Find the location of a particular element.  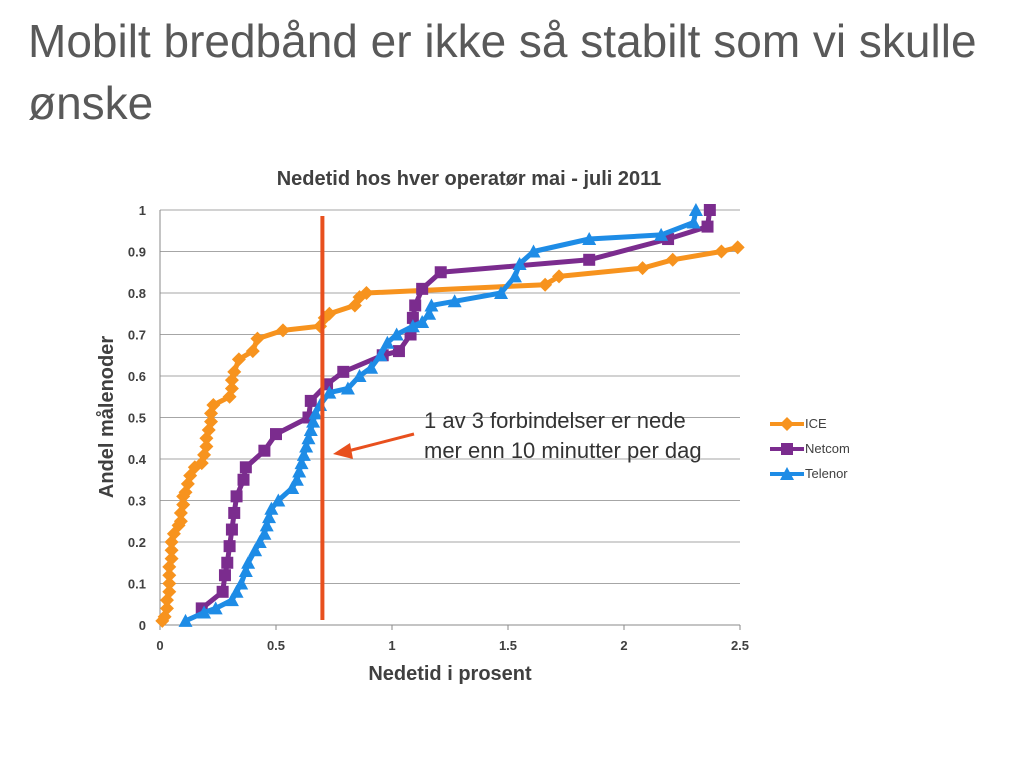

legend: ICE Netcom Telenor is located at coordinates (810, 448).